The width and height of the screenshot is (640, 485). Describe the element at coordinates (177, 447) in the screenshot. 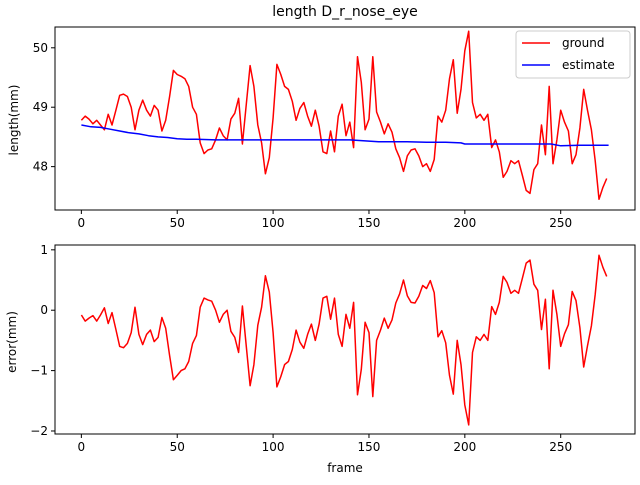

I see `bottom-xtick-label: 50` at that location.